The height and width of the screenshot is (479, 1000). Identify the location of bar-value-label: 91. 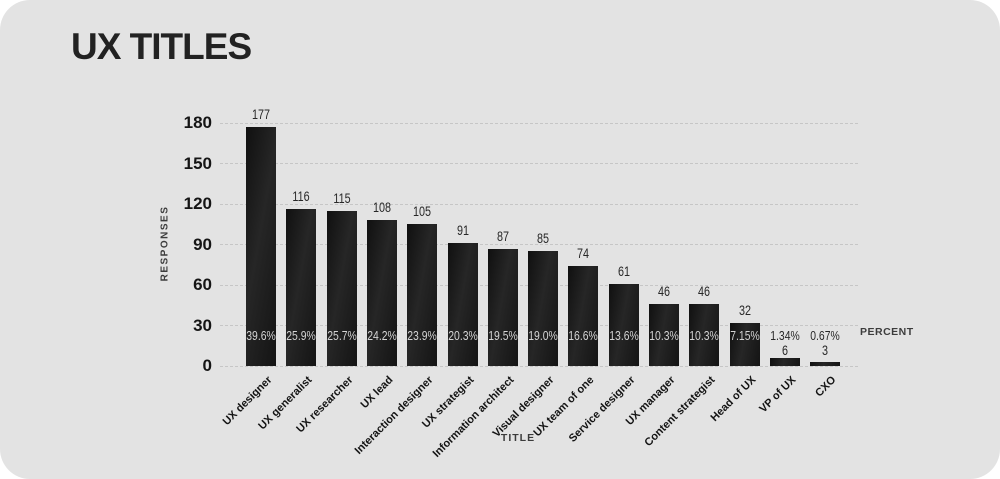
(462, 231).